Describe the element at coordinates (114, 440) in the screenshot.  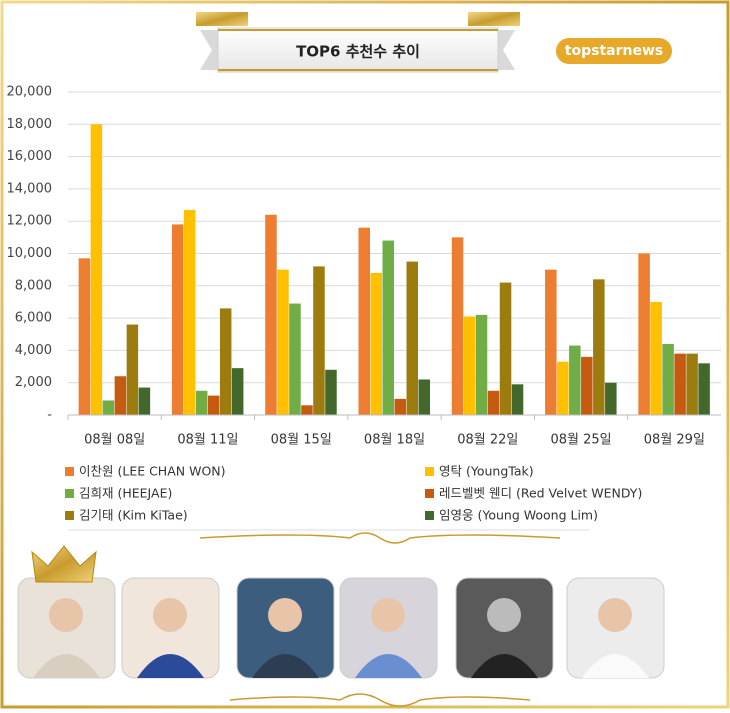
I see `x-tick-label: 08월 08일` at that location.